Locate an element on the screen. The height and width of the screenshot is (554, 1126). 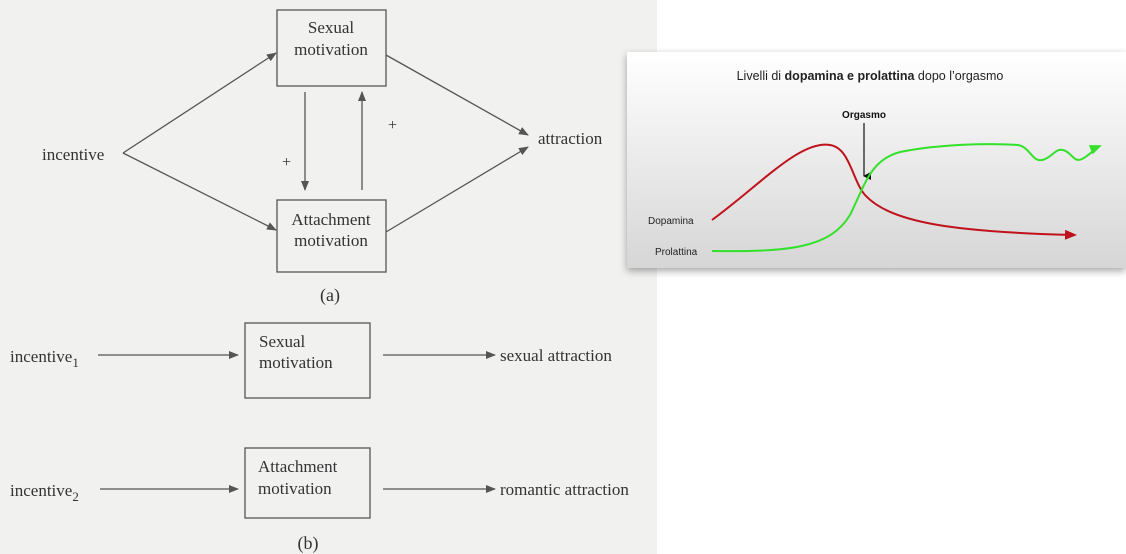
input-label: incentive is located at coordinates (73, 154).